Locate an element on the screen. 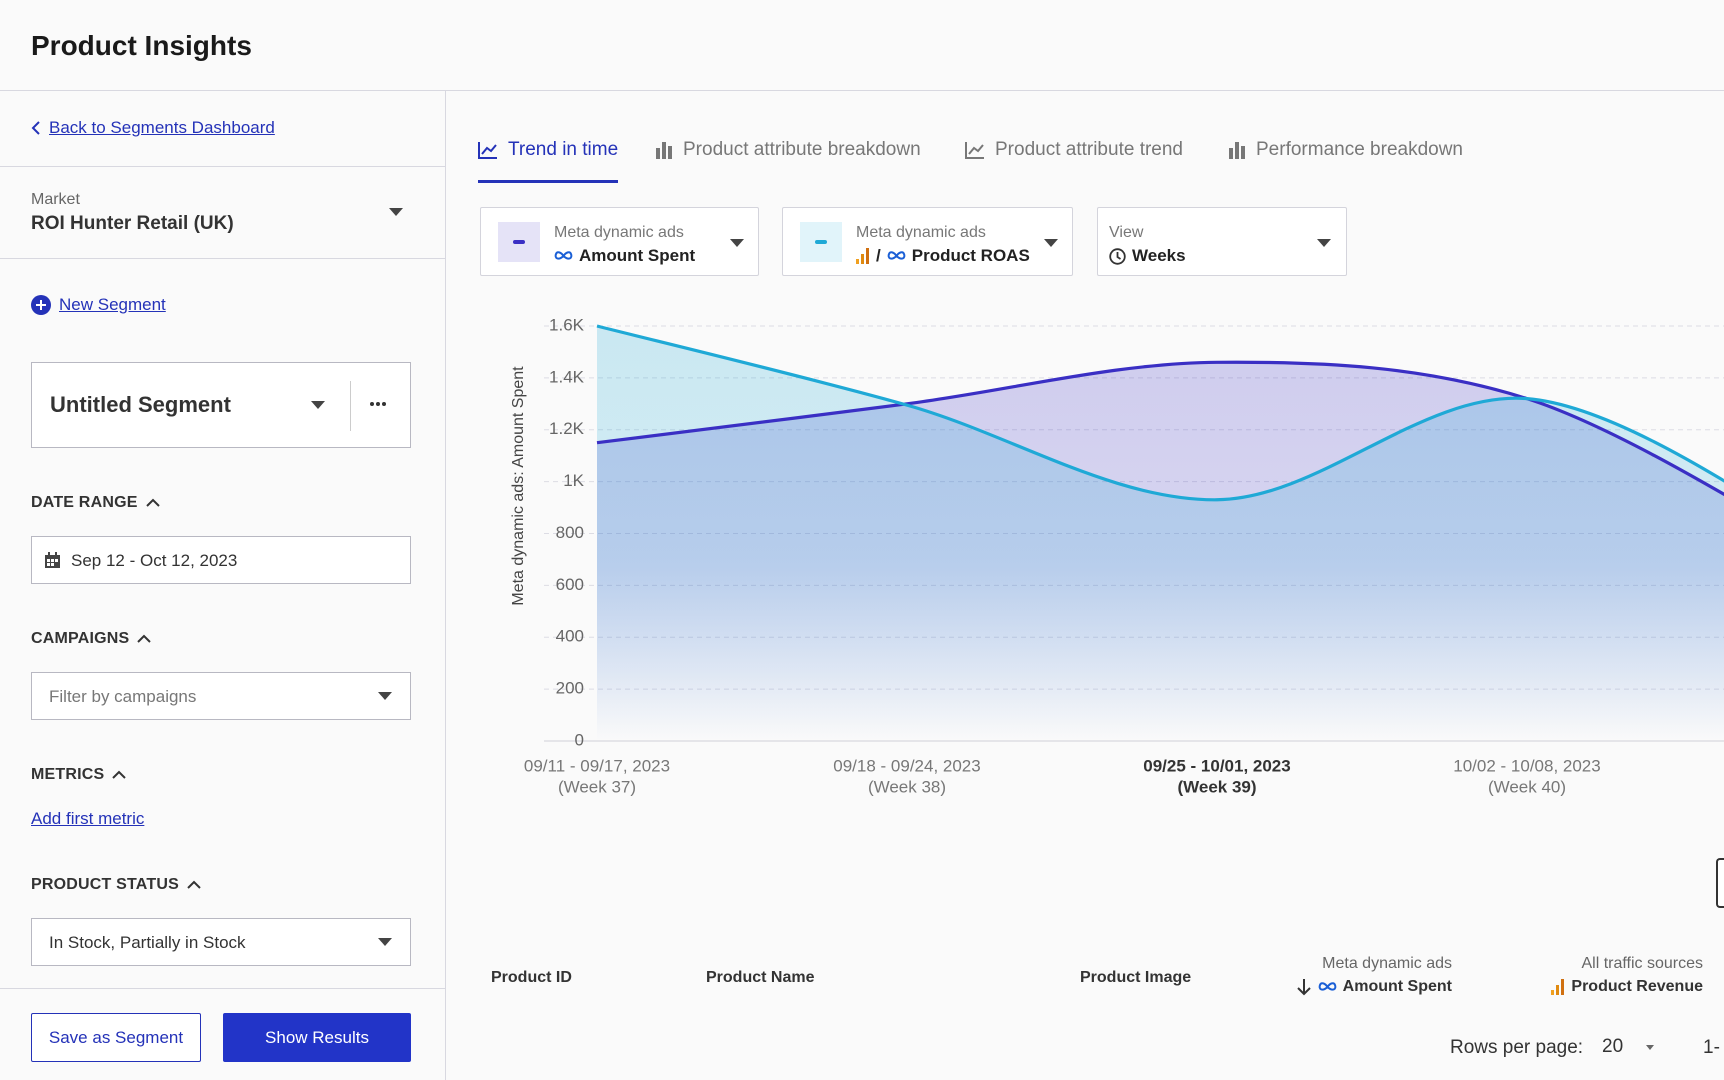 The image size is (1724, 1080). campaigns-caret is located at coordinates (385, 696).